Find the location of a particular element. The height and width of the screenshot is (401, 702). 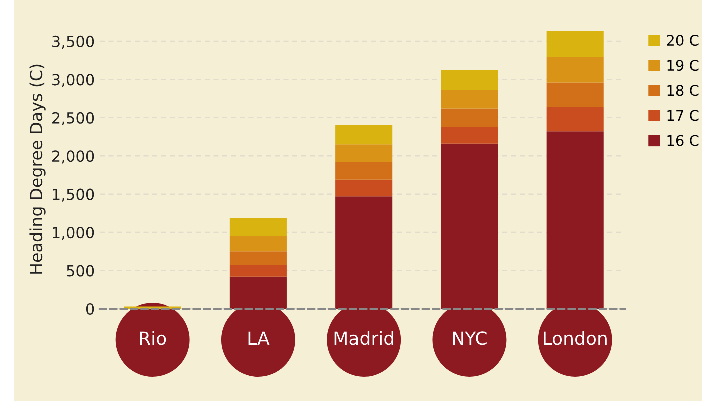

x-tick-label: Rio is located at coordinates (153, 338).